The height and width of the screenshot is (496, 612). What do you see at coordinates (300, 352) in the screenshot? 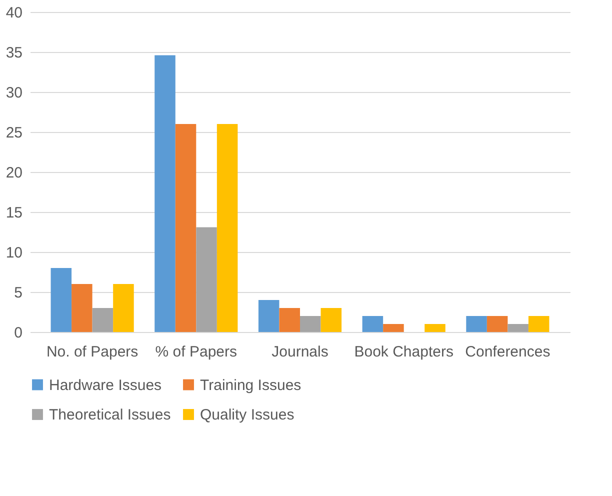
I see `x-tick-label: Journals` at bounding box center [300, 352].